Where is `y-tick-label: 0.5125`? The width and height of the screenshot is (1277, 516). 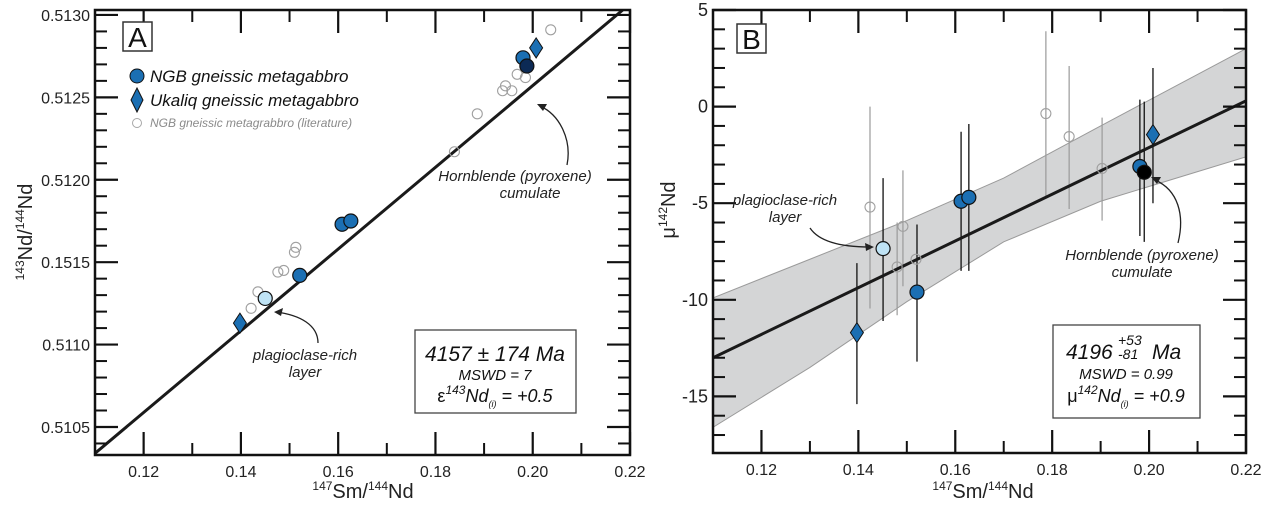 y-tick-label: 0.5125 is located at coordinates (65, 98).